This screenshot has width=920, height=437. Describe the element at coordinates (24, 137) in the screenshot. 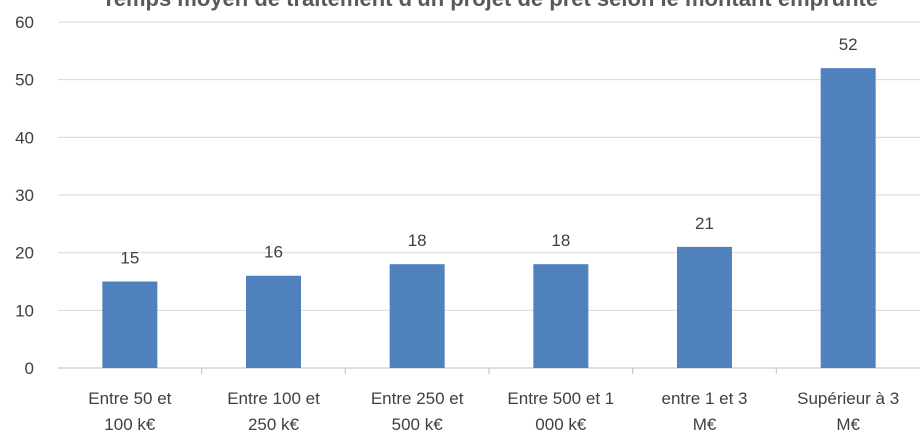

I see `y-tick-label: 40` at that location.